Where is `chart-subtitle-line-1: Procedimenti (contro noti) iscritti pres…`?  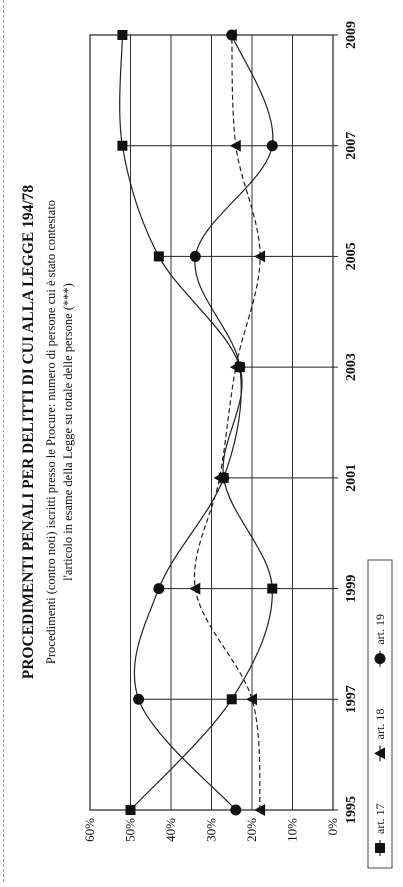
chart-subtitle-line-1: Procedimenti (contro noti) iscritti pres… is located at coordinates (51, 432).